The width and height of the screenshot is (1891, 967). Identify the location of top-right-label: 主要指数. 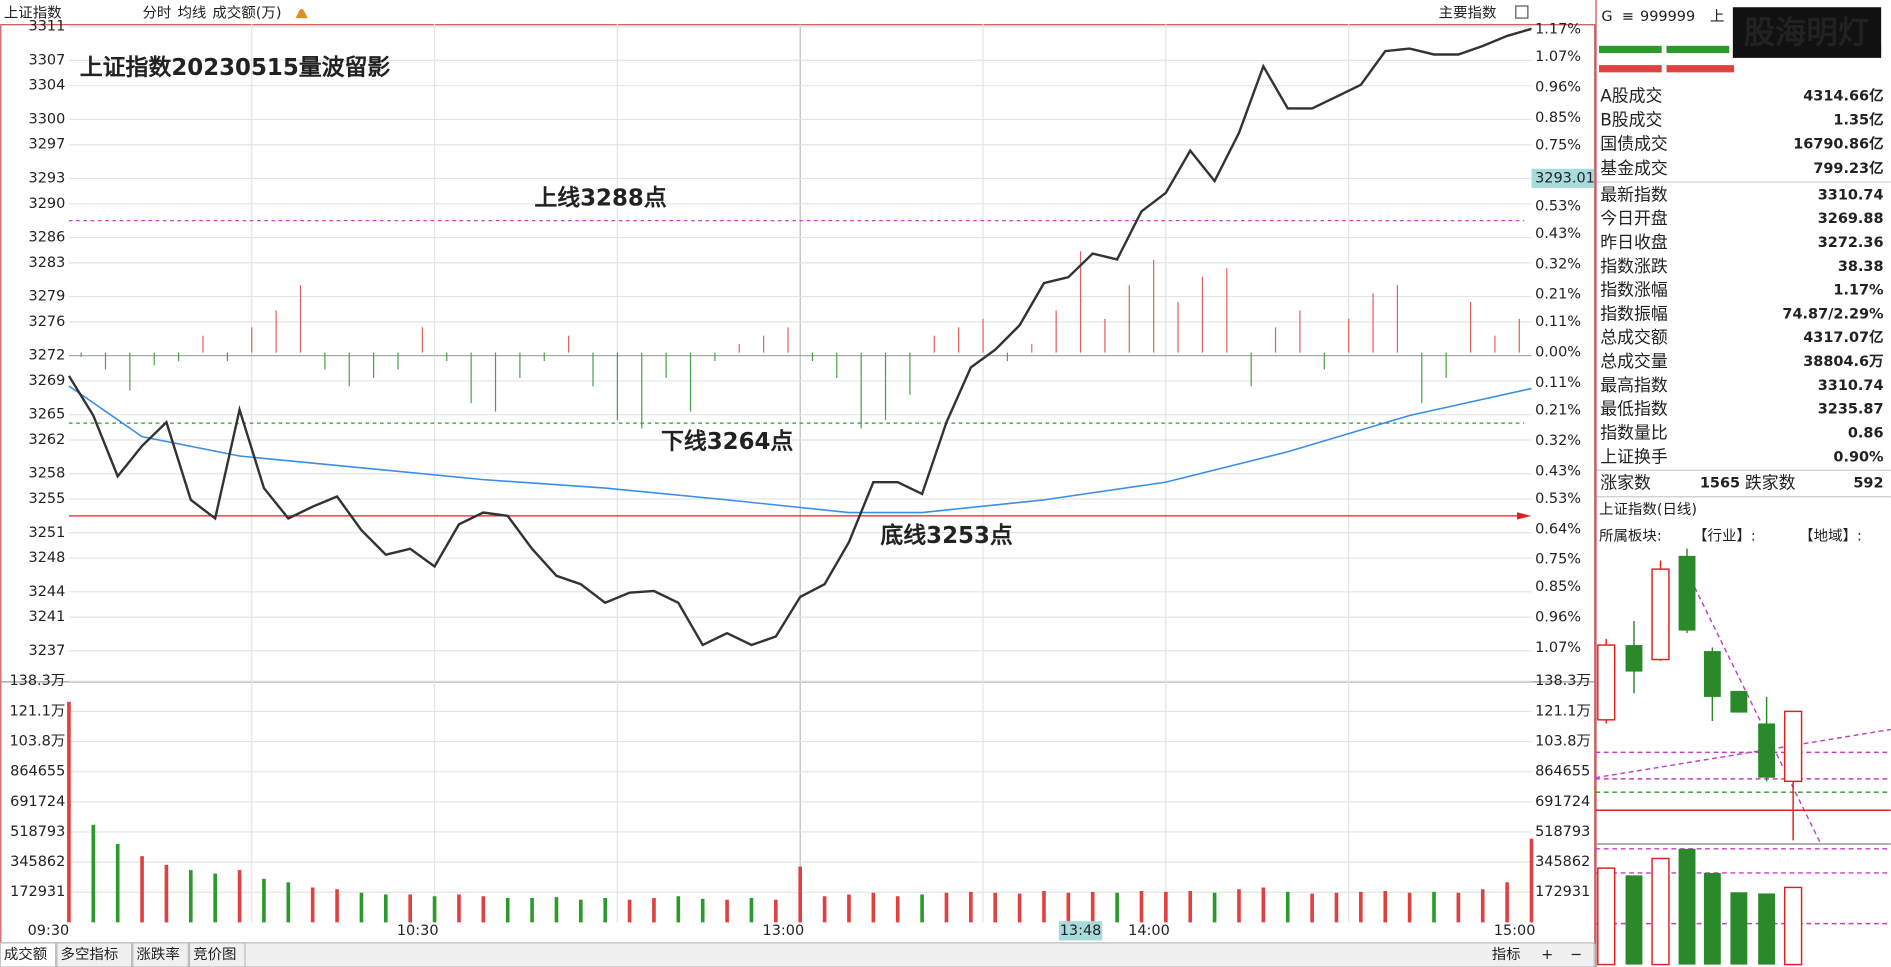
(1468, 12).